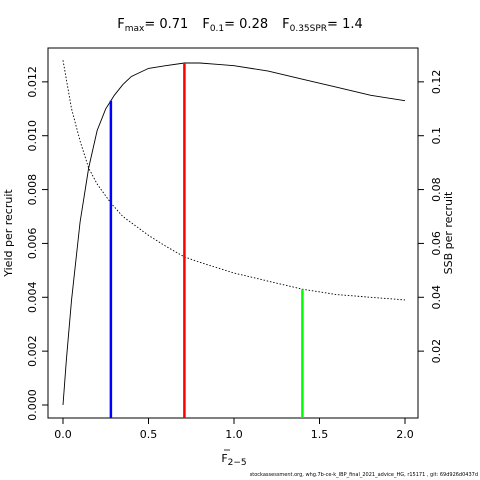  Describe the element at coordinates (63, 434) in the screenshot. I see `x-tick-label: 0.0` at that location.